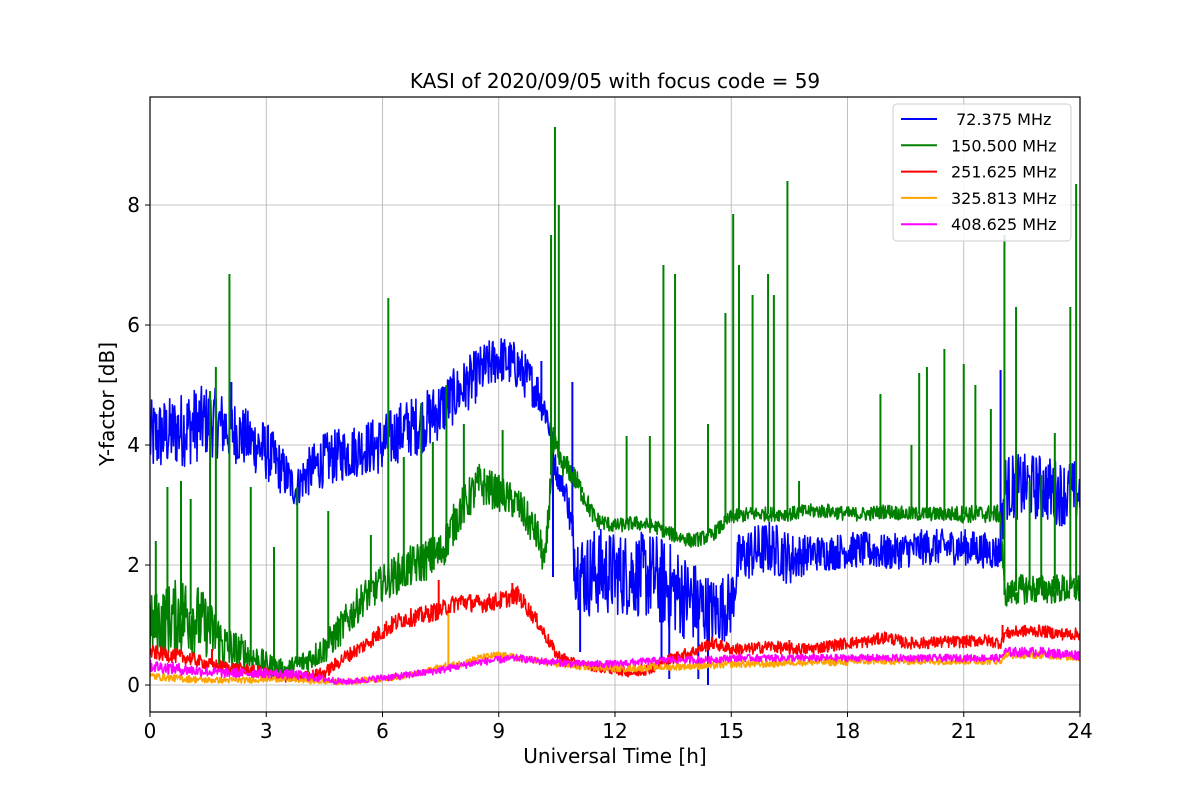 This screenshot has height=800, width=1200. Describe the element at coordinates (731, 731) in the screenshot. I see `x-tick-label: 15` at that location.